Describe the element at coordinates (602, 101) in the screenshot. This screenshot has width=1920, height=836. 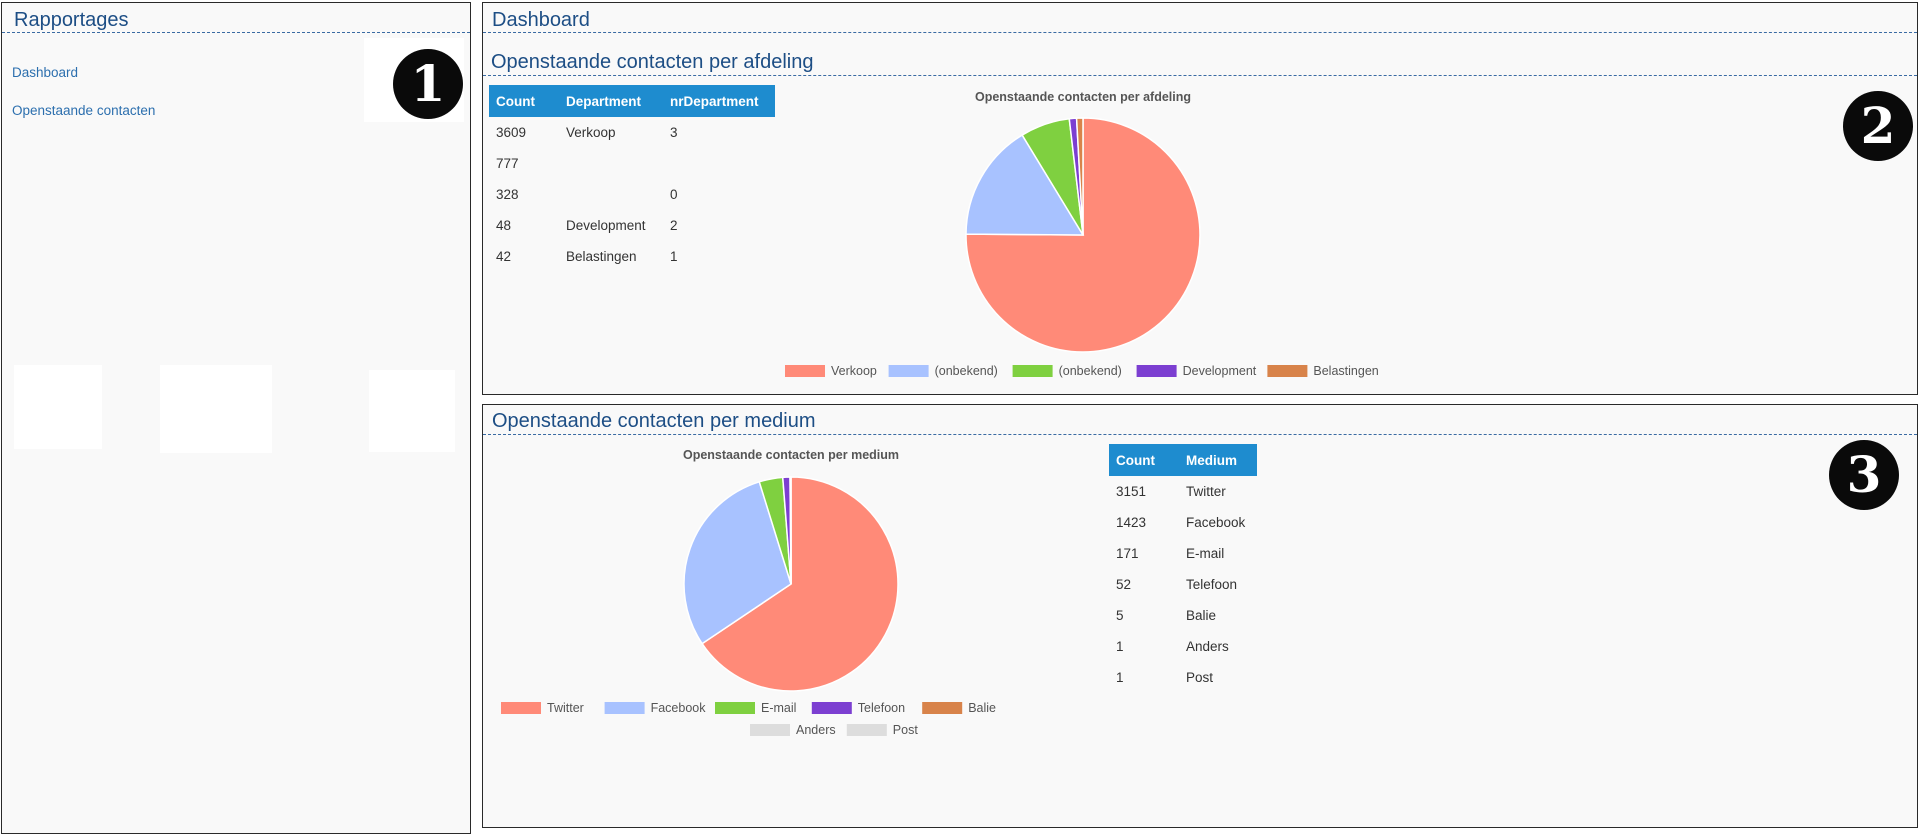
I see `column-header-department: Department` at that location.